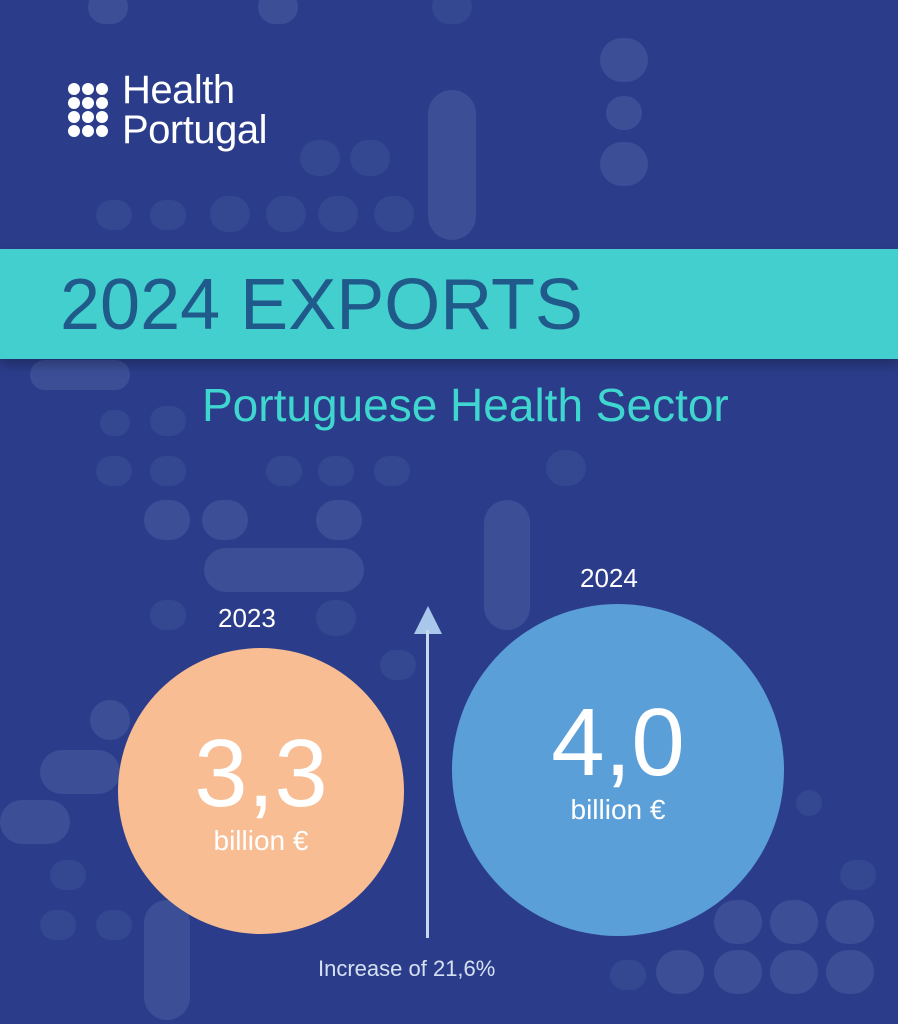 Image resolution: width=898 pixels, height=1024 pixels. Describe the element at coordinates (261, 773) in the screenshot. I see `value-2023: 3,3` at that location.